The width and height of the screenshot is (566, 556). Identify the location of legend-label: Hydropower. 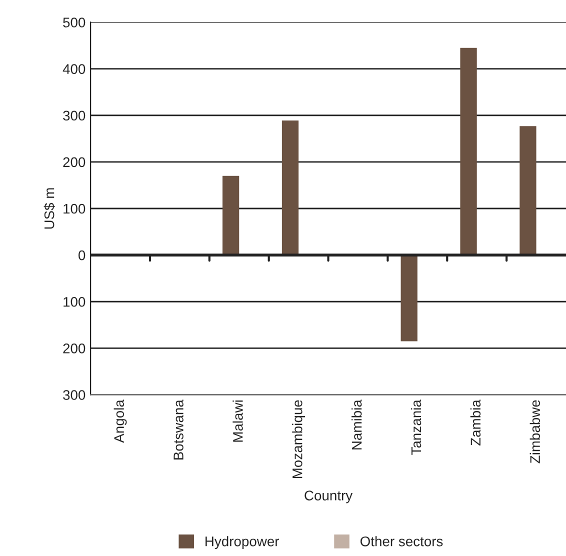
(243, 543).